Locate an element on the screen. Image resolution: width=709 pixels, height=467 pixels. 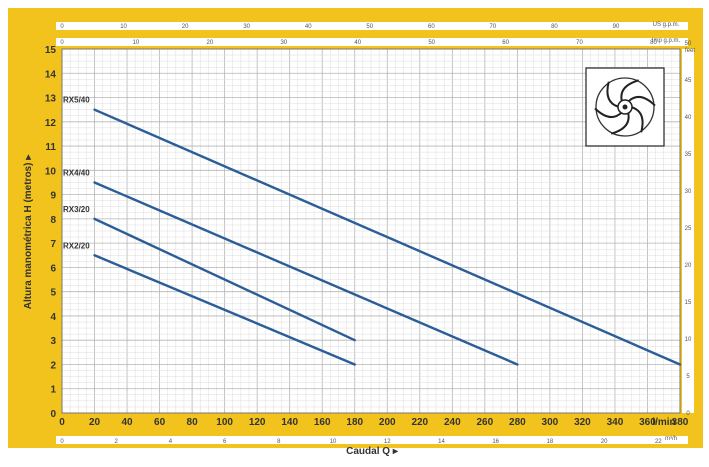
series-label-rx2-20: RX2/20 is located at coordinates (76, 245).